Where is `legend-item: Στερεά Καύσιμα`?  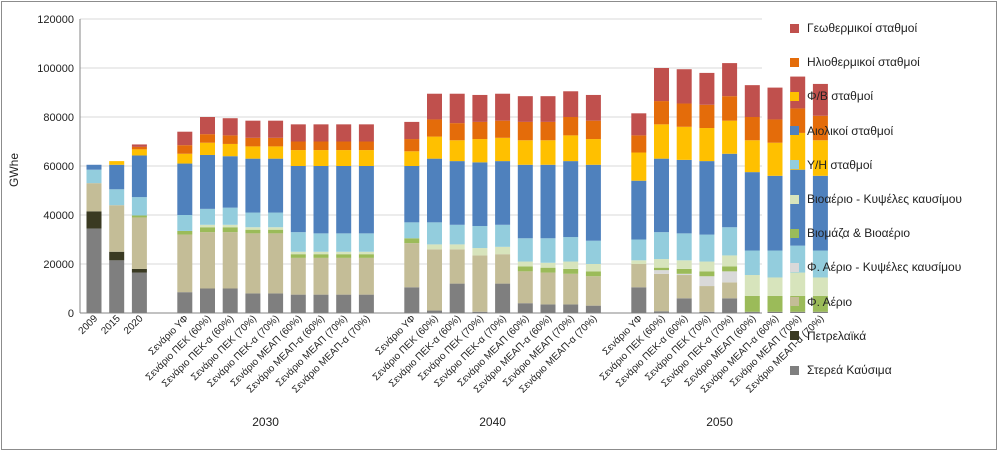
legend-item: Στερεά Καύσιμα is located at coordinates (841, 370).